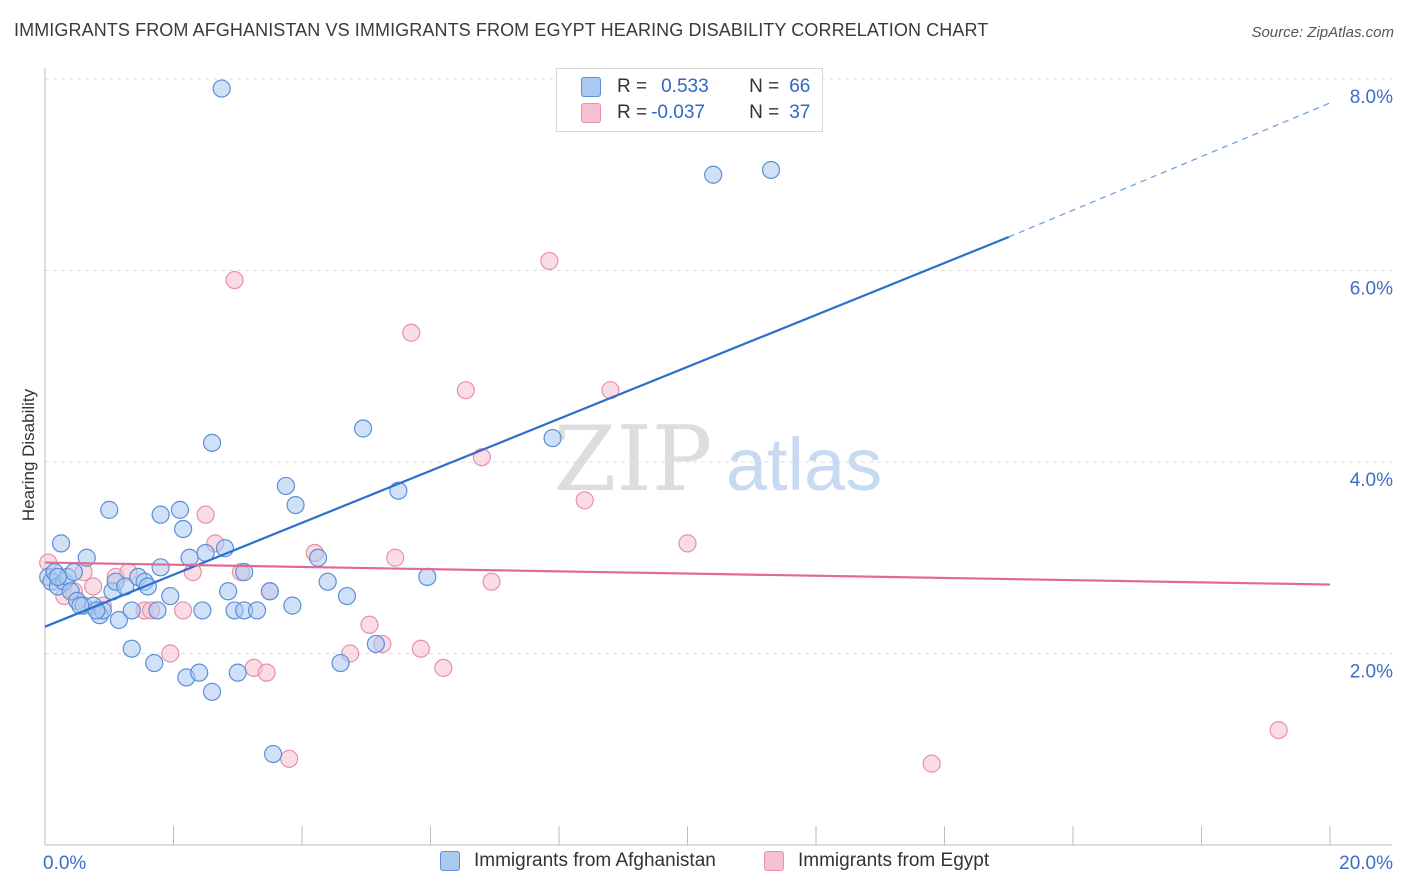  Describe the element at coordinates (28, 455) in the screenshot. I see `y-axis-title: Hearing Disability` at that location.